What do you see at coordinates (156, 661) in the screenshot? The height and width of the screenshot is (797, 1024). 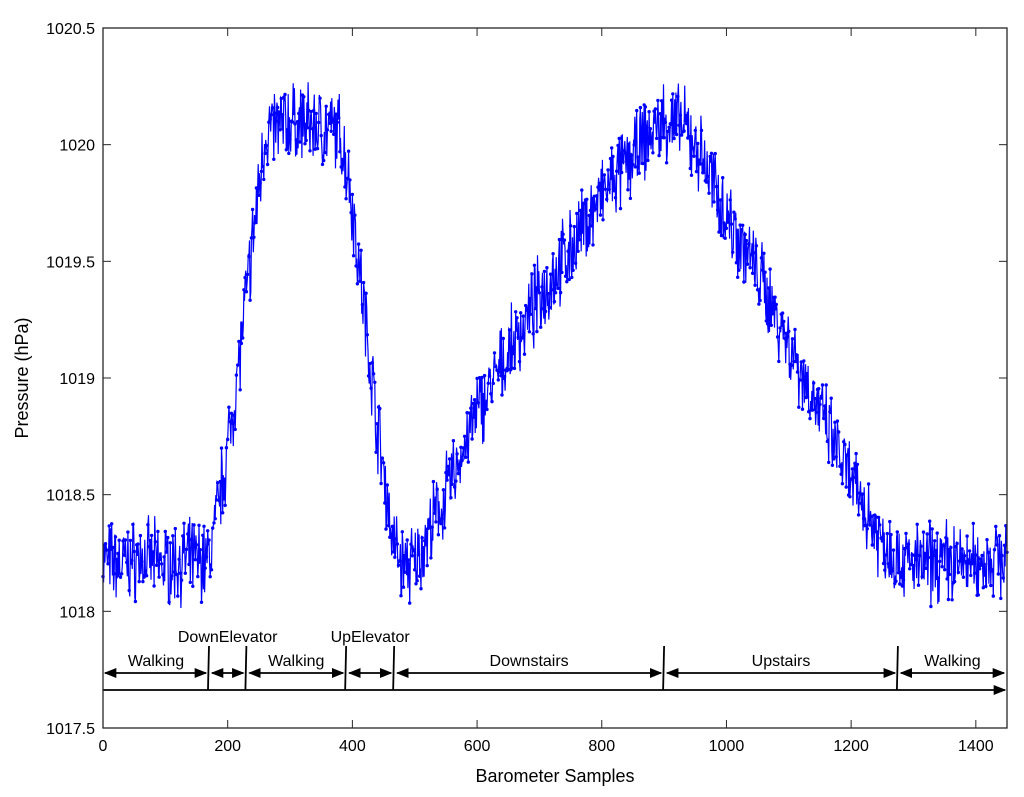 I see `segment-label: Walking` at bounding box center [156, 661].